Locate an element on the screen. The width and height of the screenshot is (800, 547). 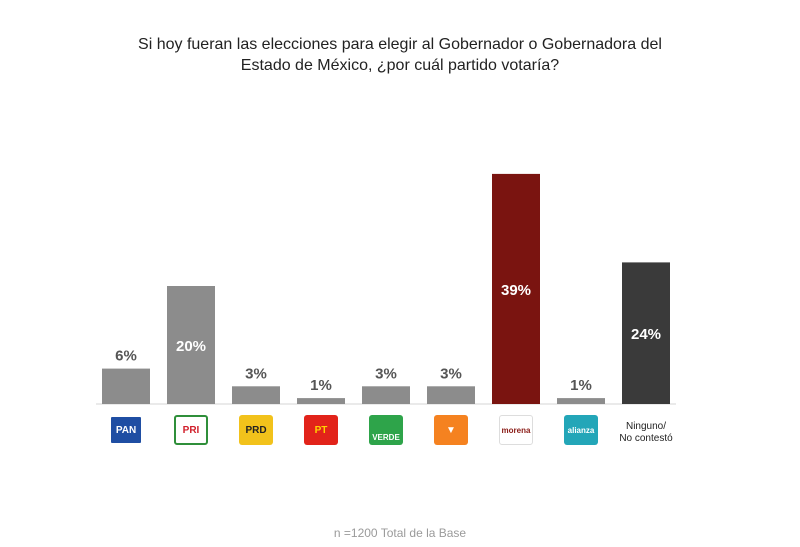
bar-ninguno-no-contest is located at coordinates (646, 333).